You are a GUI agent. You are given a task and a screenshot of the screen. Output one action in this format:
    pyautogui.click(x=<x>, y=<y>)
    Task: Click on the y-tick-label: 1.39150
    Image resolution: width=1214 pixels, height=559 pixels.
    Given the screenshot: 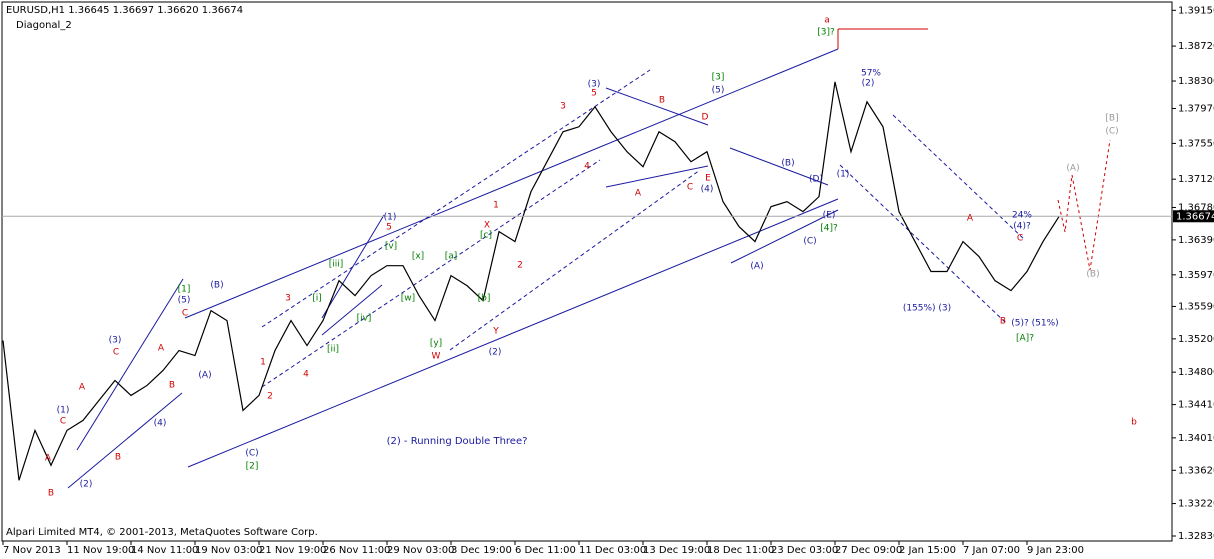 What is the action you would take?
    pyautogui.click(x=1196, y=10)
    